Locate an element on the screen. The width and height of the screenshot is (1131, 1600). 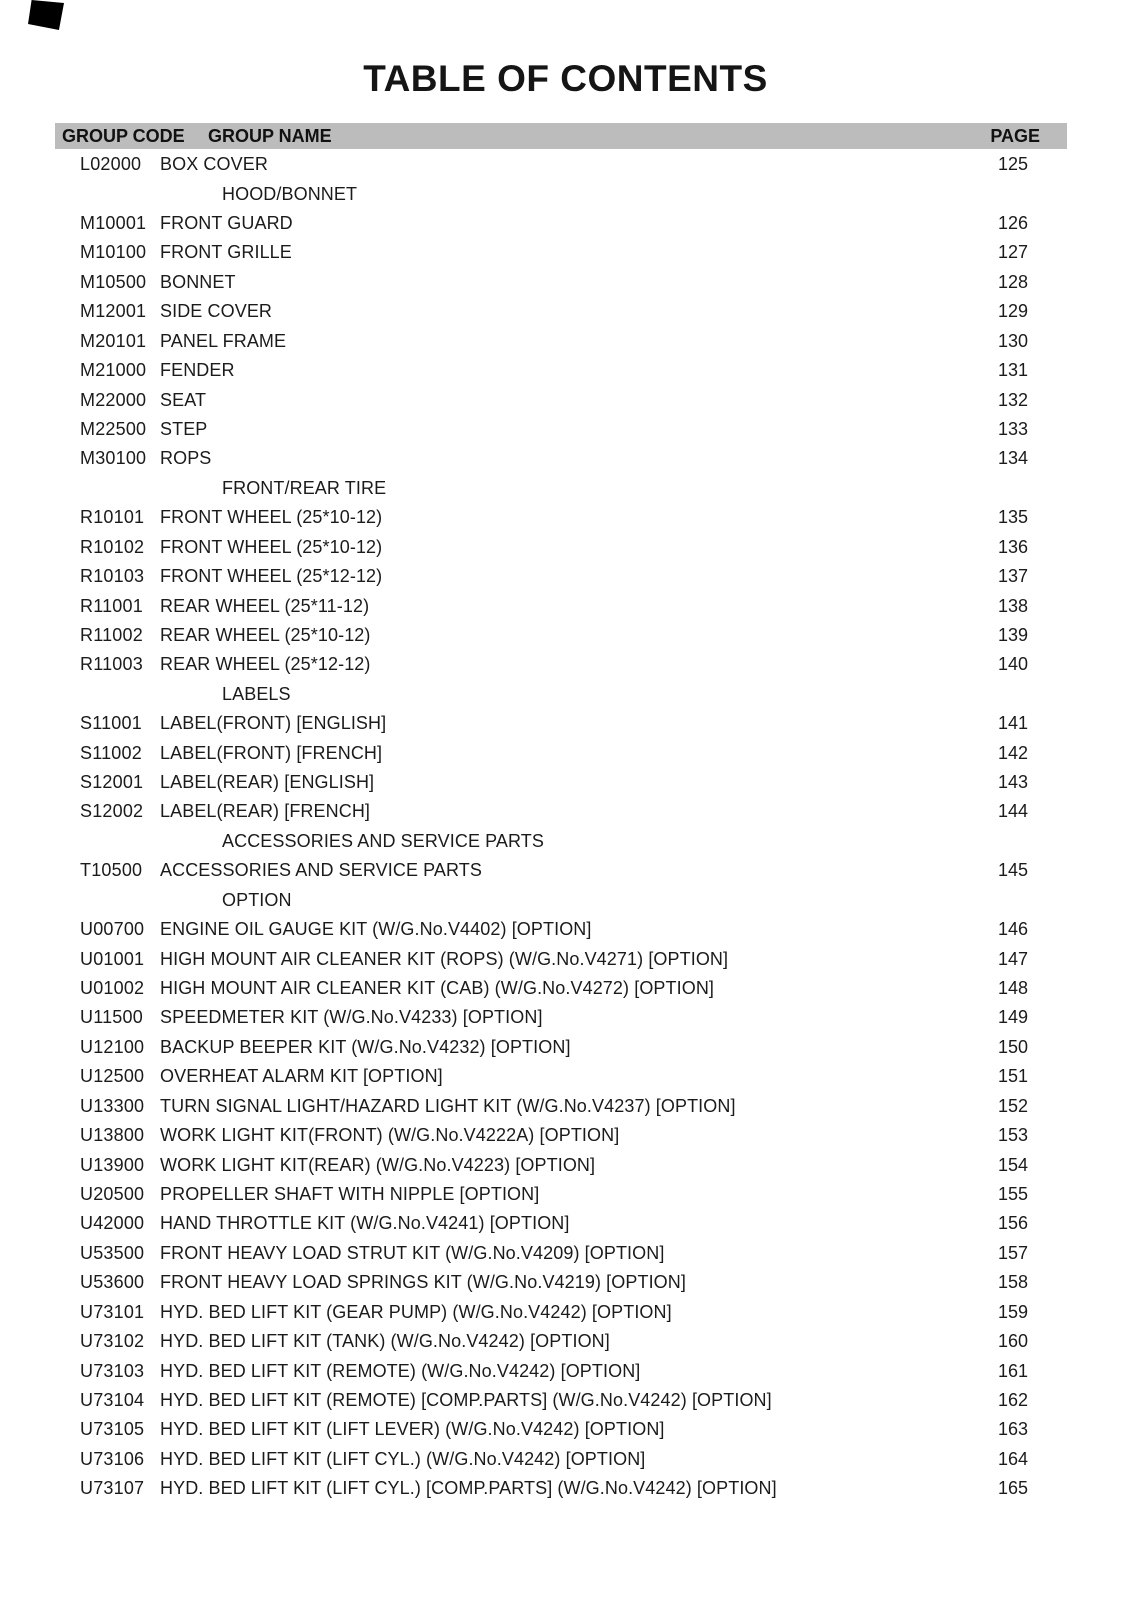
page-number: 147 is located at coordinates (1013, 958).